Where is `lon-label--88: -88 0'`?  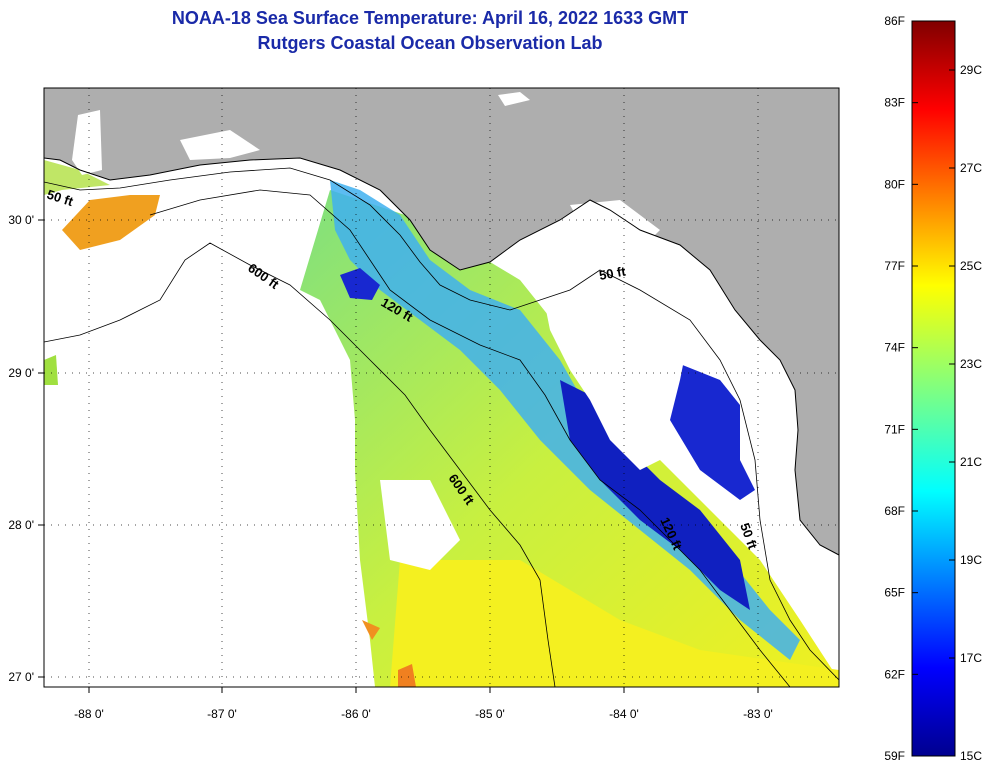 lon-label--88: -88 0' is located at coordinates (89, 714).